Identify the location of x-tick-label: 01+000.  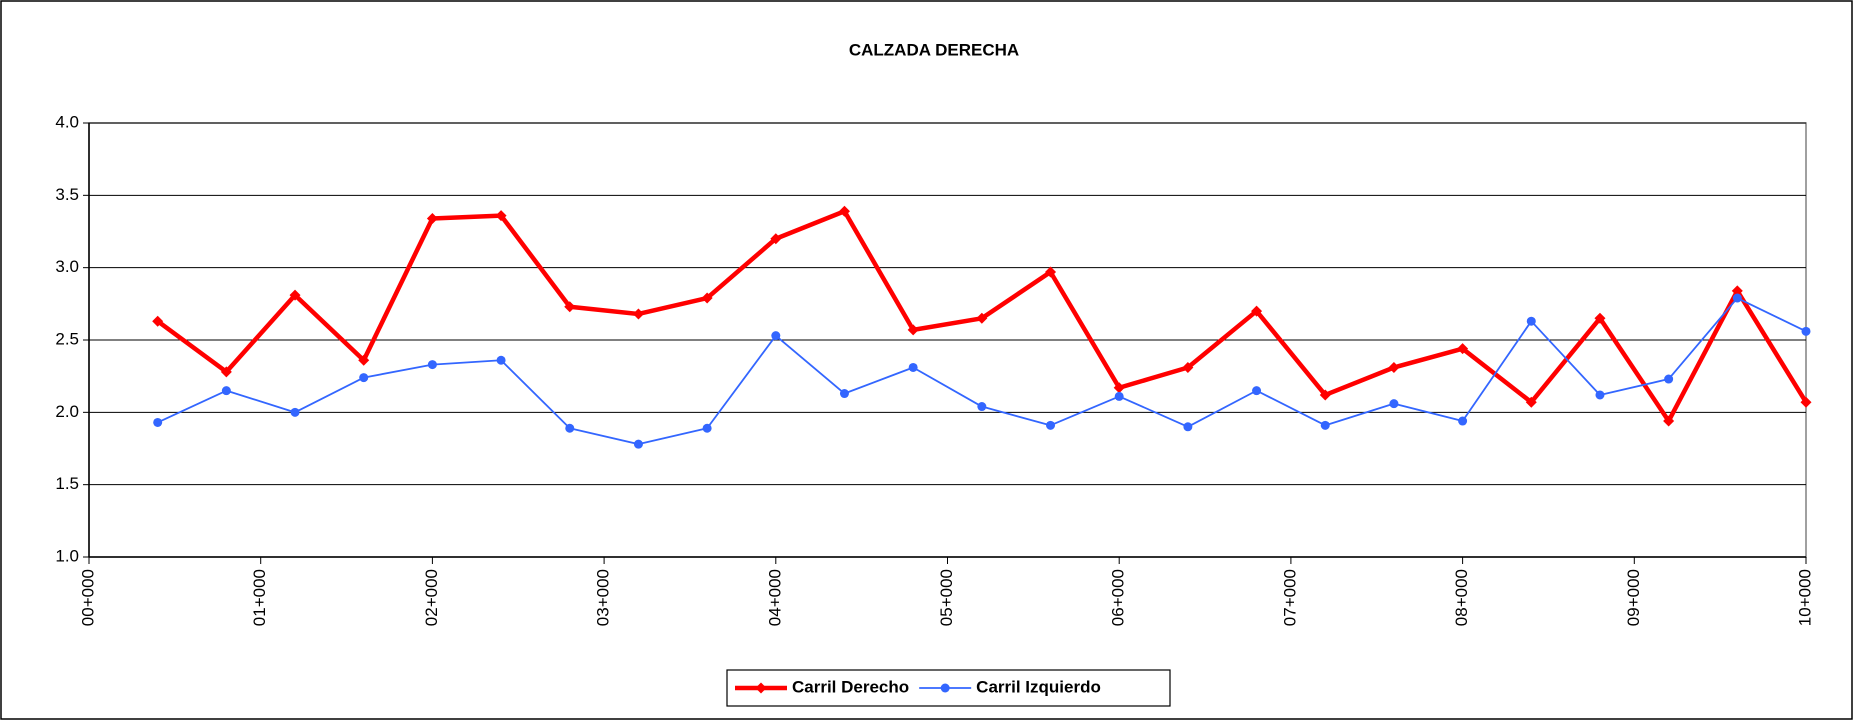
(259, 597).